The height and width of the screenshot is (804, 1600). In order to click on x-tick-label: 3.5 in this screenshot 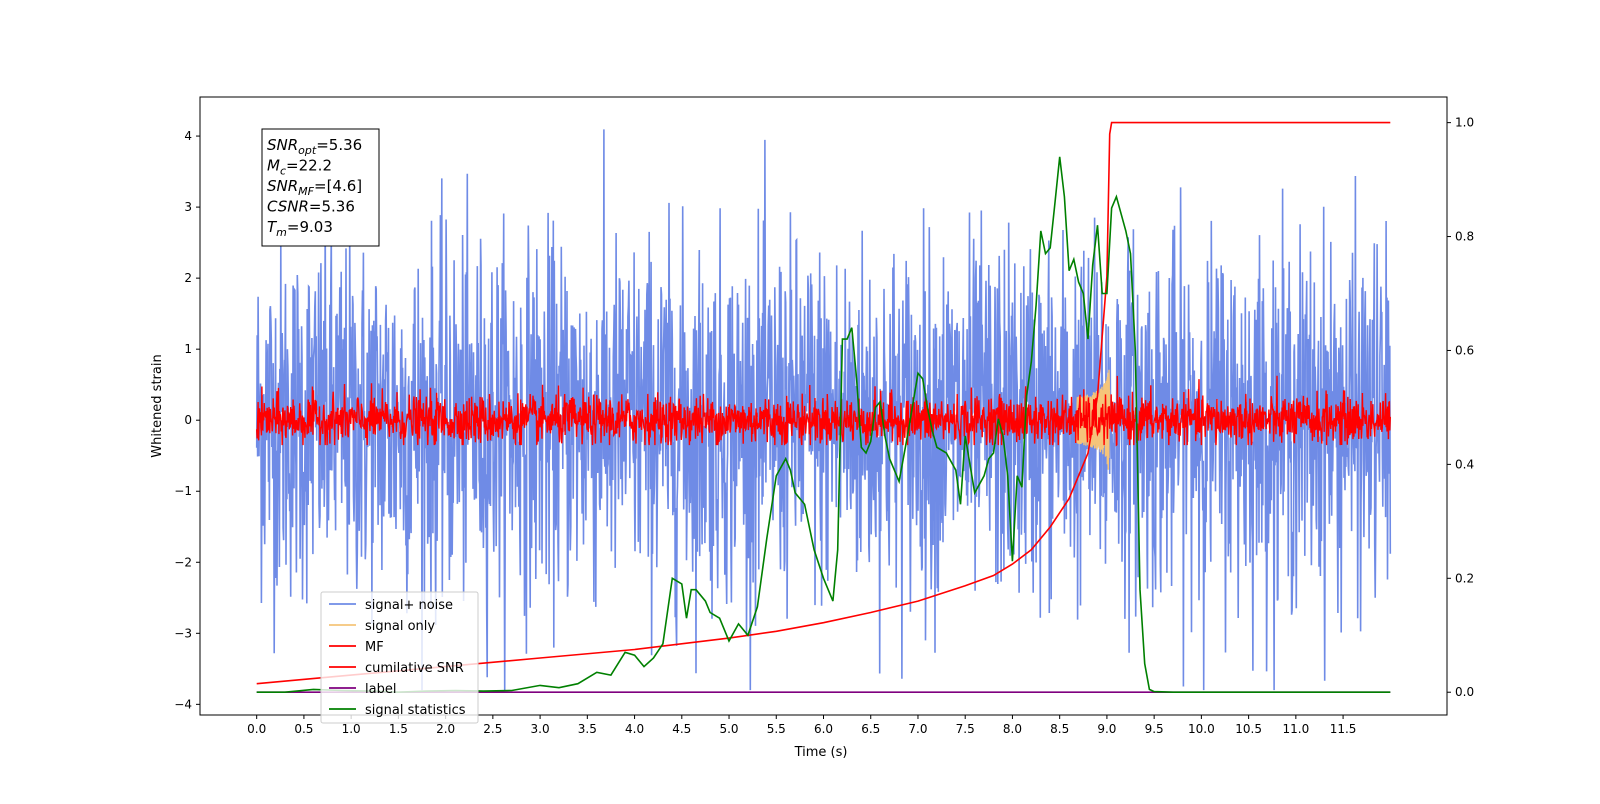, I will do `click(587, 729)`.